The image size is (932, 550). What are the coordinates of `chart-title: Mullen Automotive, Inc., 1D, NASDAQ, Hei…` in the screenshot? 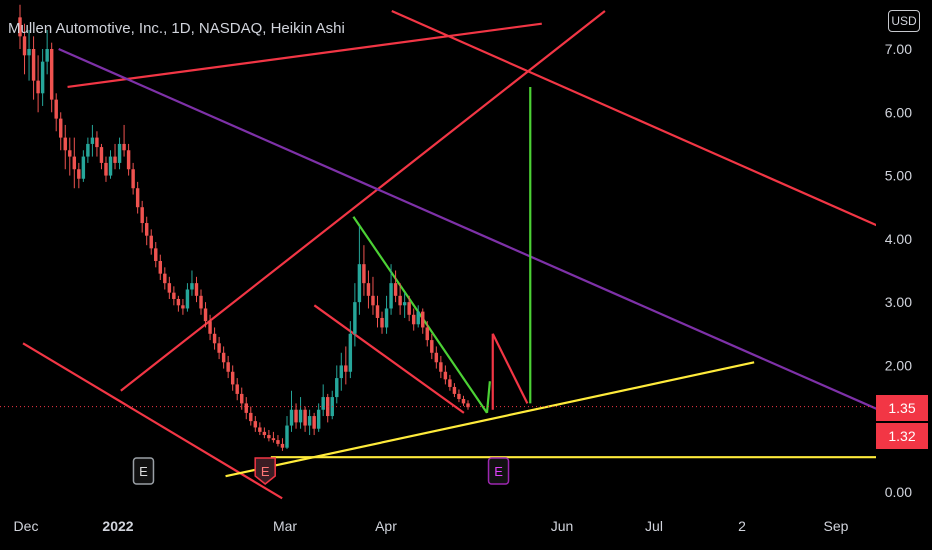 It's located at (176, 28).